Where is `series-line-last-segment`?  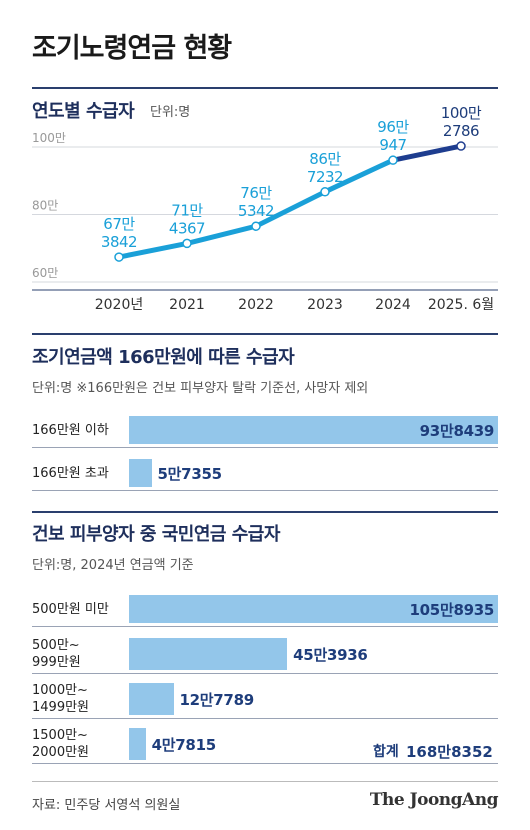
series-line-last-segment is located at coordinates (427, 153).